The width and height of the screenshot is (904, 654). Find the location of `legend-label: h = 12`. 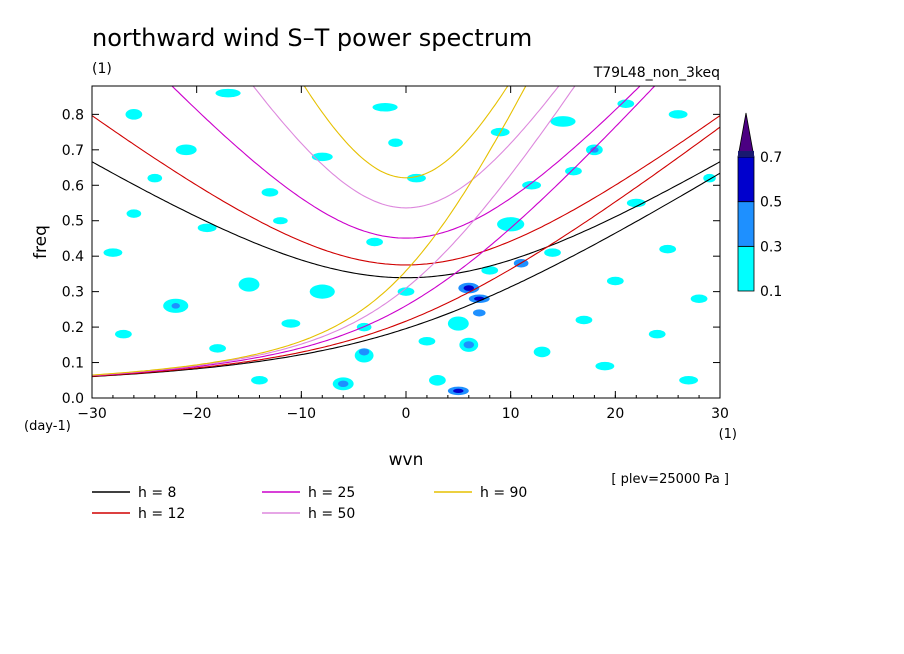

legend-label: h = 12 is located at coordinates (161, 514).